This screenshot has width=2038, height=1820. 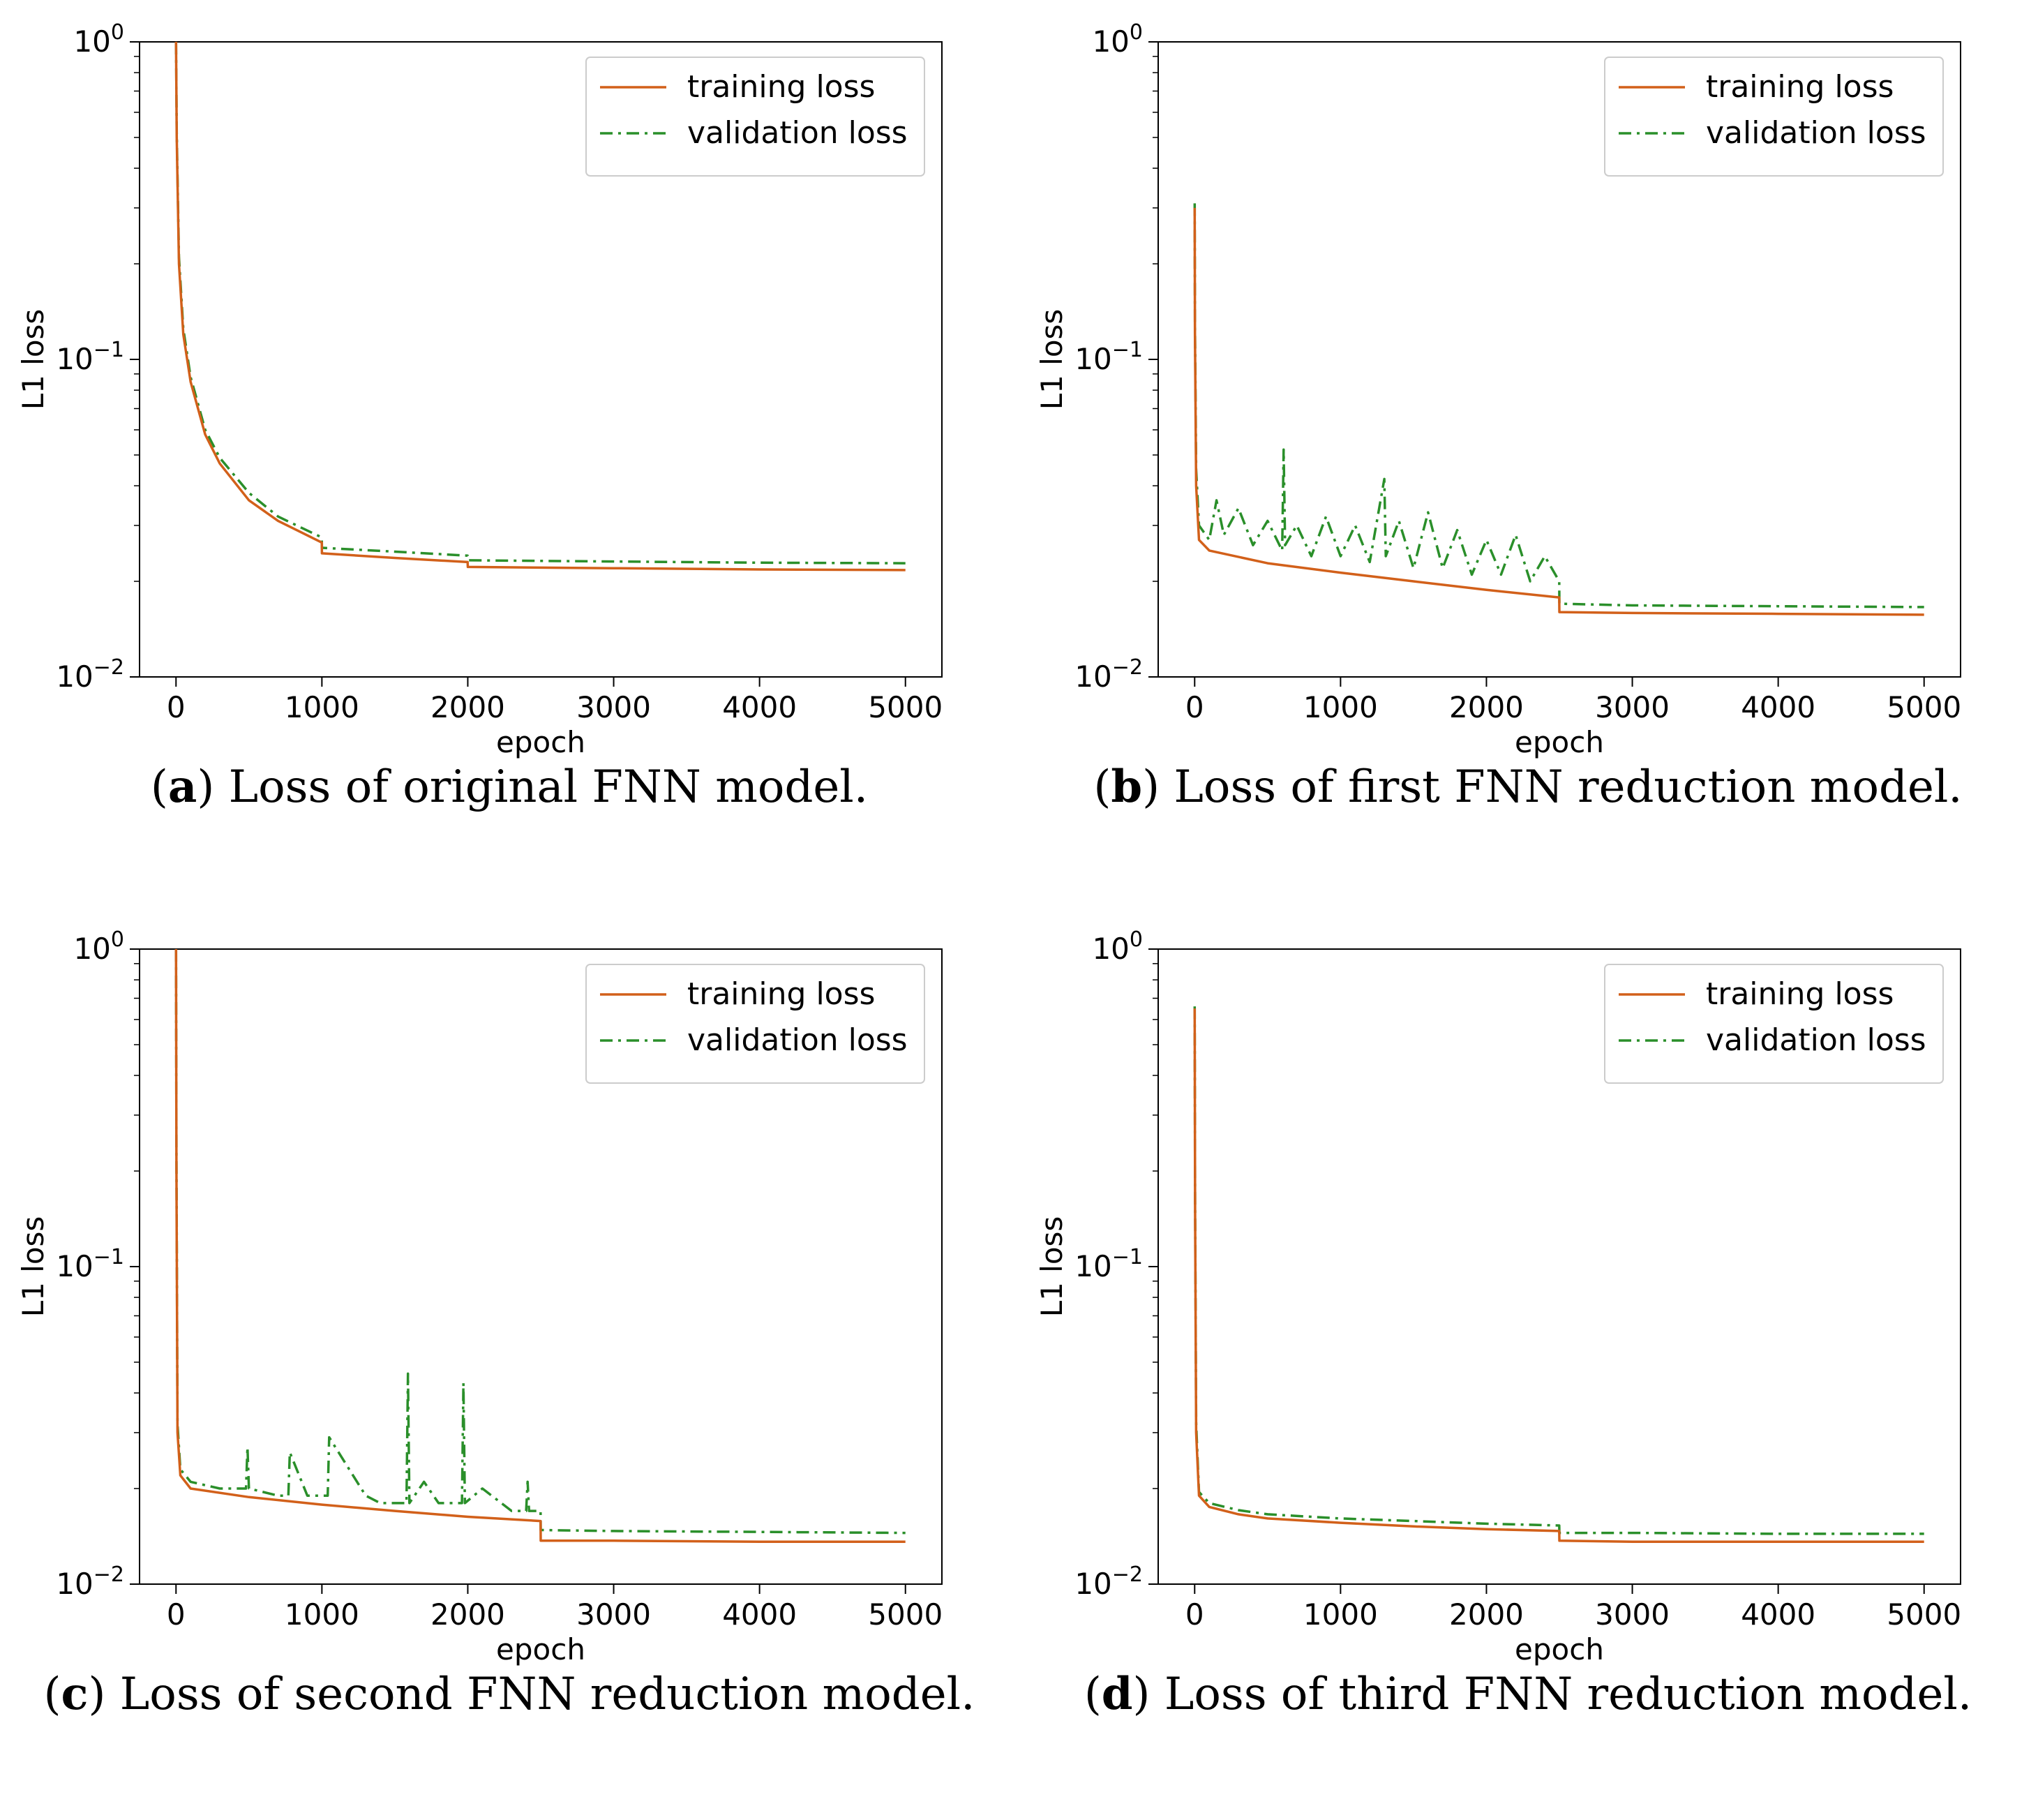 I want to click on caption-letter: d, so click(x=1117, y=1694).